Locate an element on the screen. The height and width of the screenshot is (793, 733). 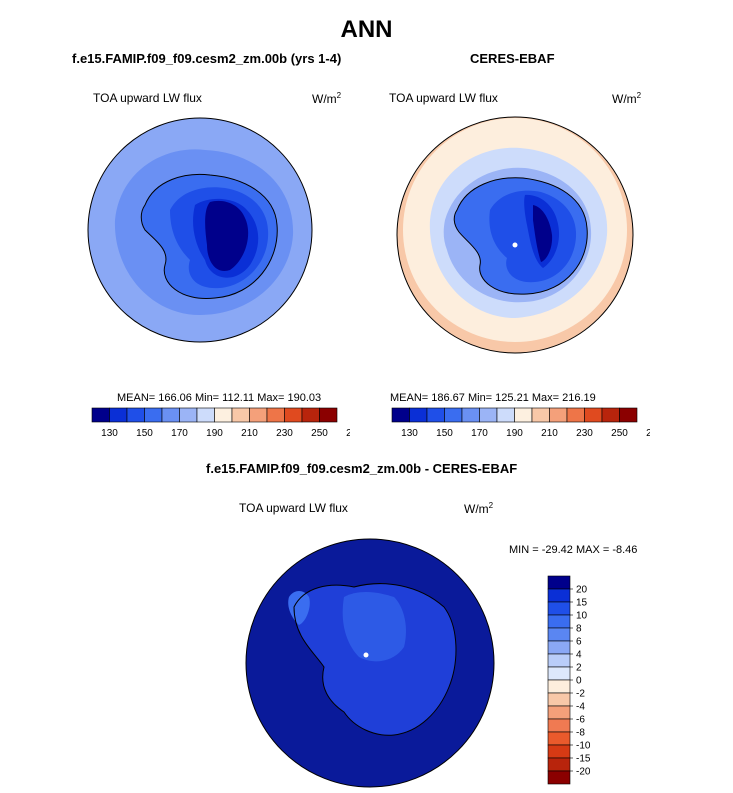
diff-colorbar-tick-label: 0 is located at coordinates (579, 681).